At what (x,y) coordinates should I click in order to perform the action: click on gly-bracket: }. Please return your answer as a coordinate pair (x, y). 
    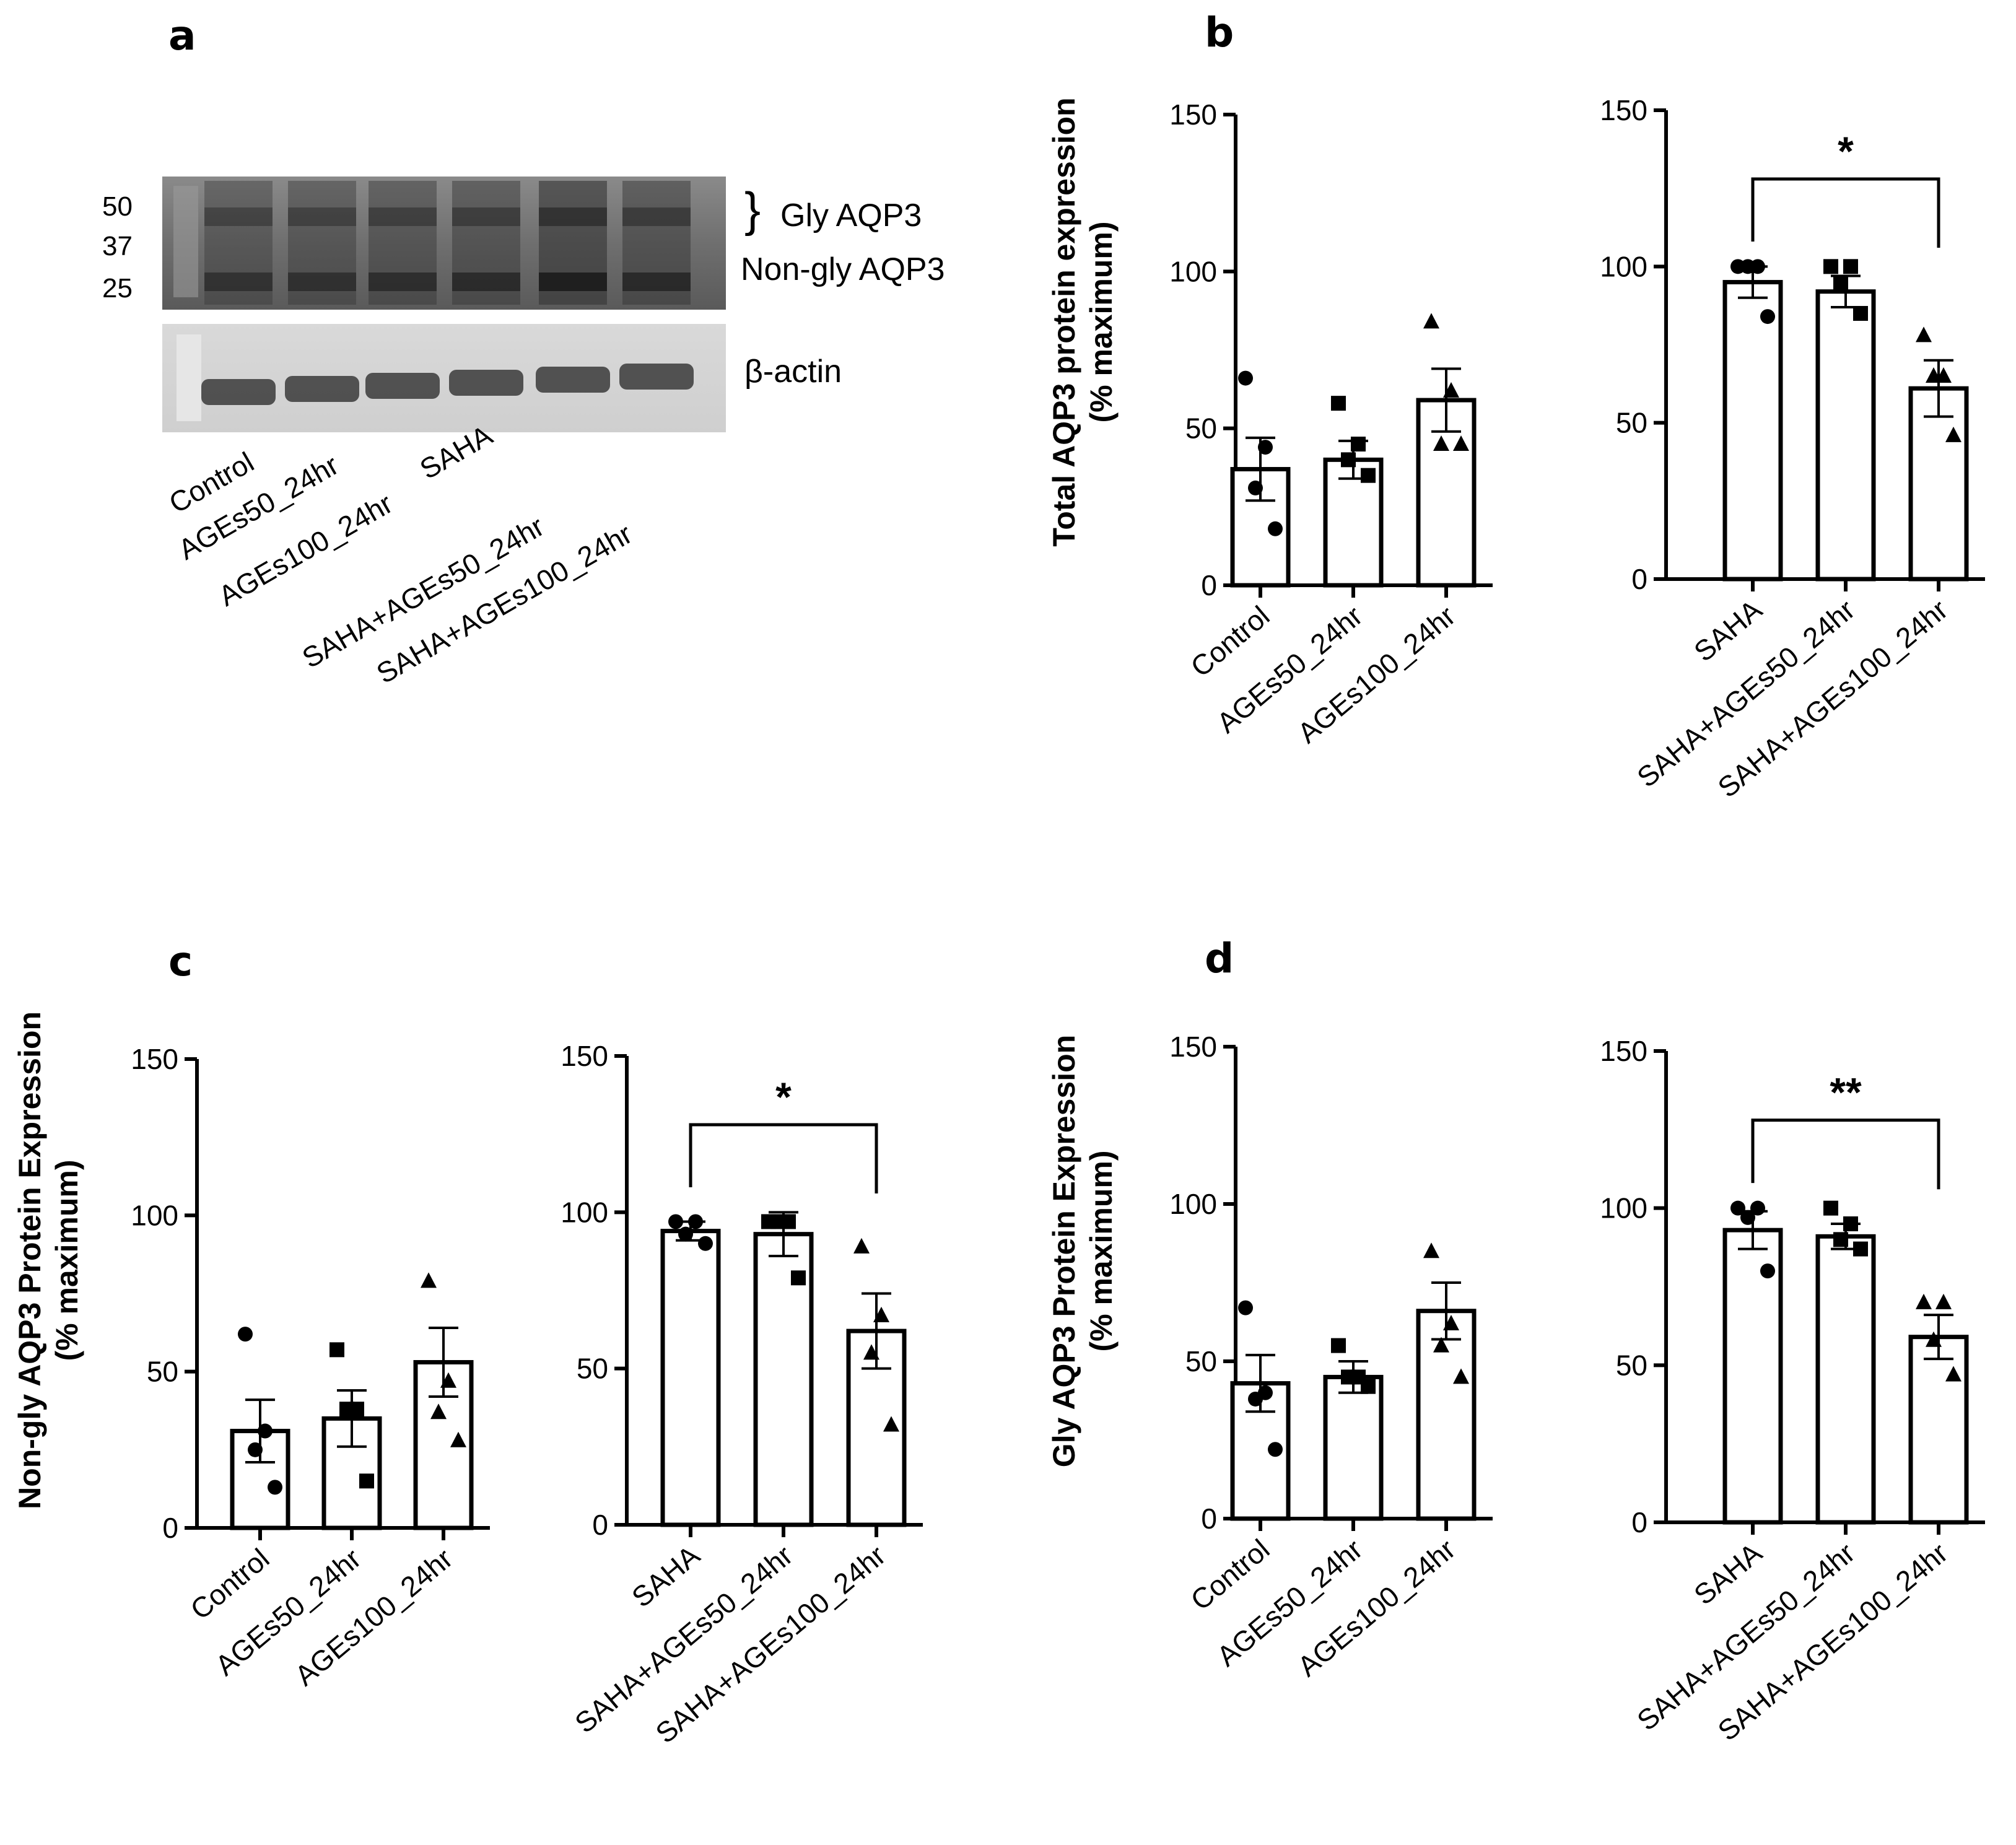
    Looking at the image, I should click on (752, 209).